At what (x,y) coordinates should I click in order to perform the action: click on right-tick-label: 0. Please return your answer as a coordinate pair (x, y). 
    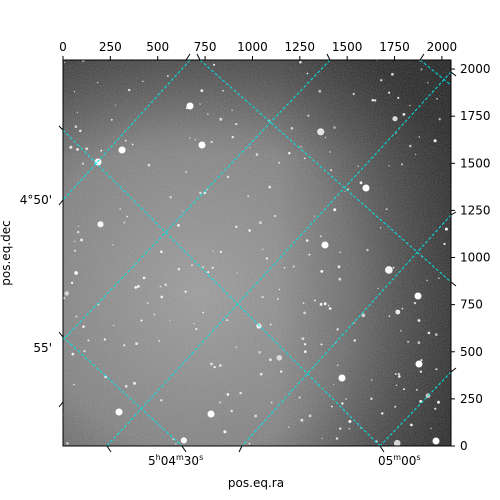
    Looking at the image, I should click on (464, 446).